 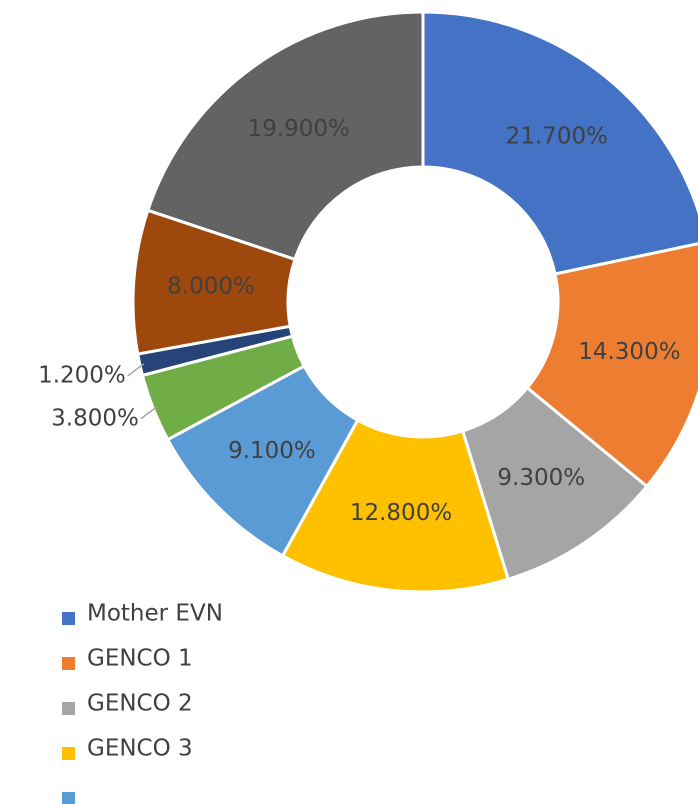 What do you see at coordinates (557, 136) in the screenshot?
I see `data-label: 21.700%` at bounding box center [557, 136].